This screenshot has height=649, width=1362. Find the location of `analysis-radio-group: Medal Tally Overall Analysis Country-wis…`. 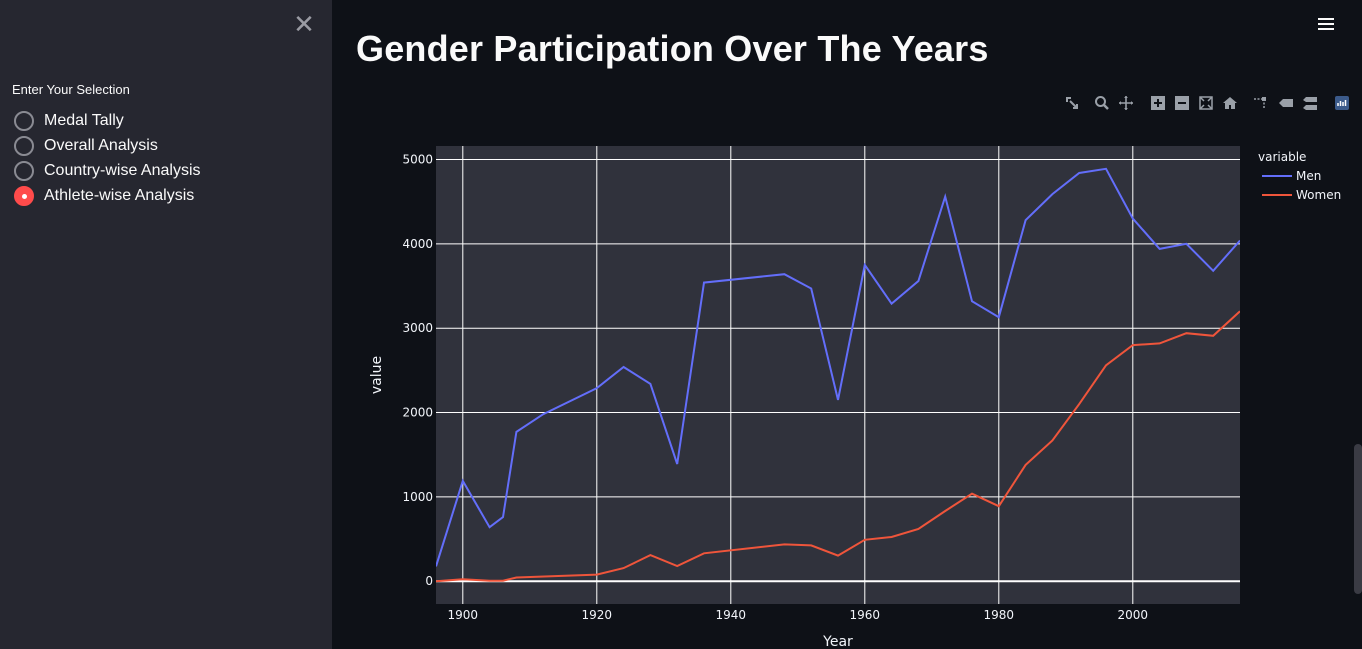

analysis-radio-group: Medal Tally Overall Analysis Country-wis… is located at coordinates (107, 158).